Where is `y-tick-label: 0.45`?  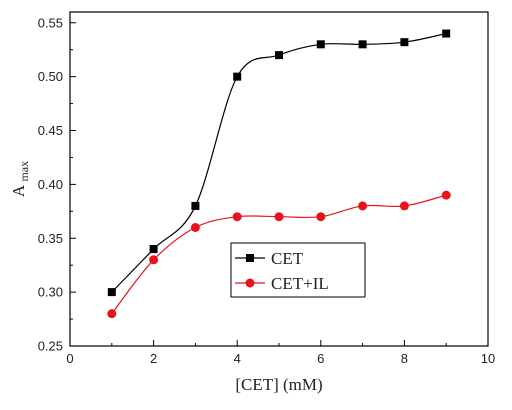 y-tick-label: 0.45 is located at coordinates (50, 130).